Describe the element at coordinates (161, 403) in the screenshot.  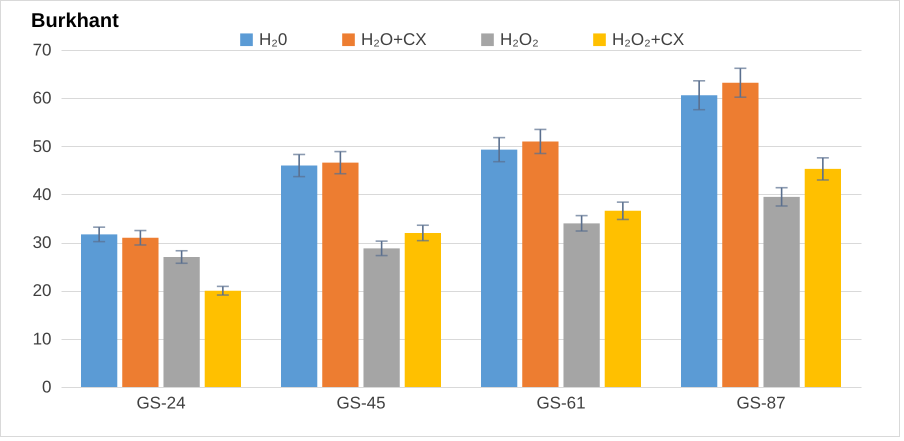
I see `x-tick-label: GS-24` at that location.